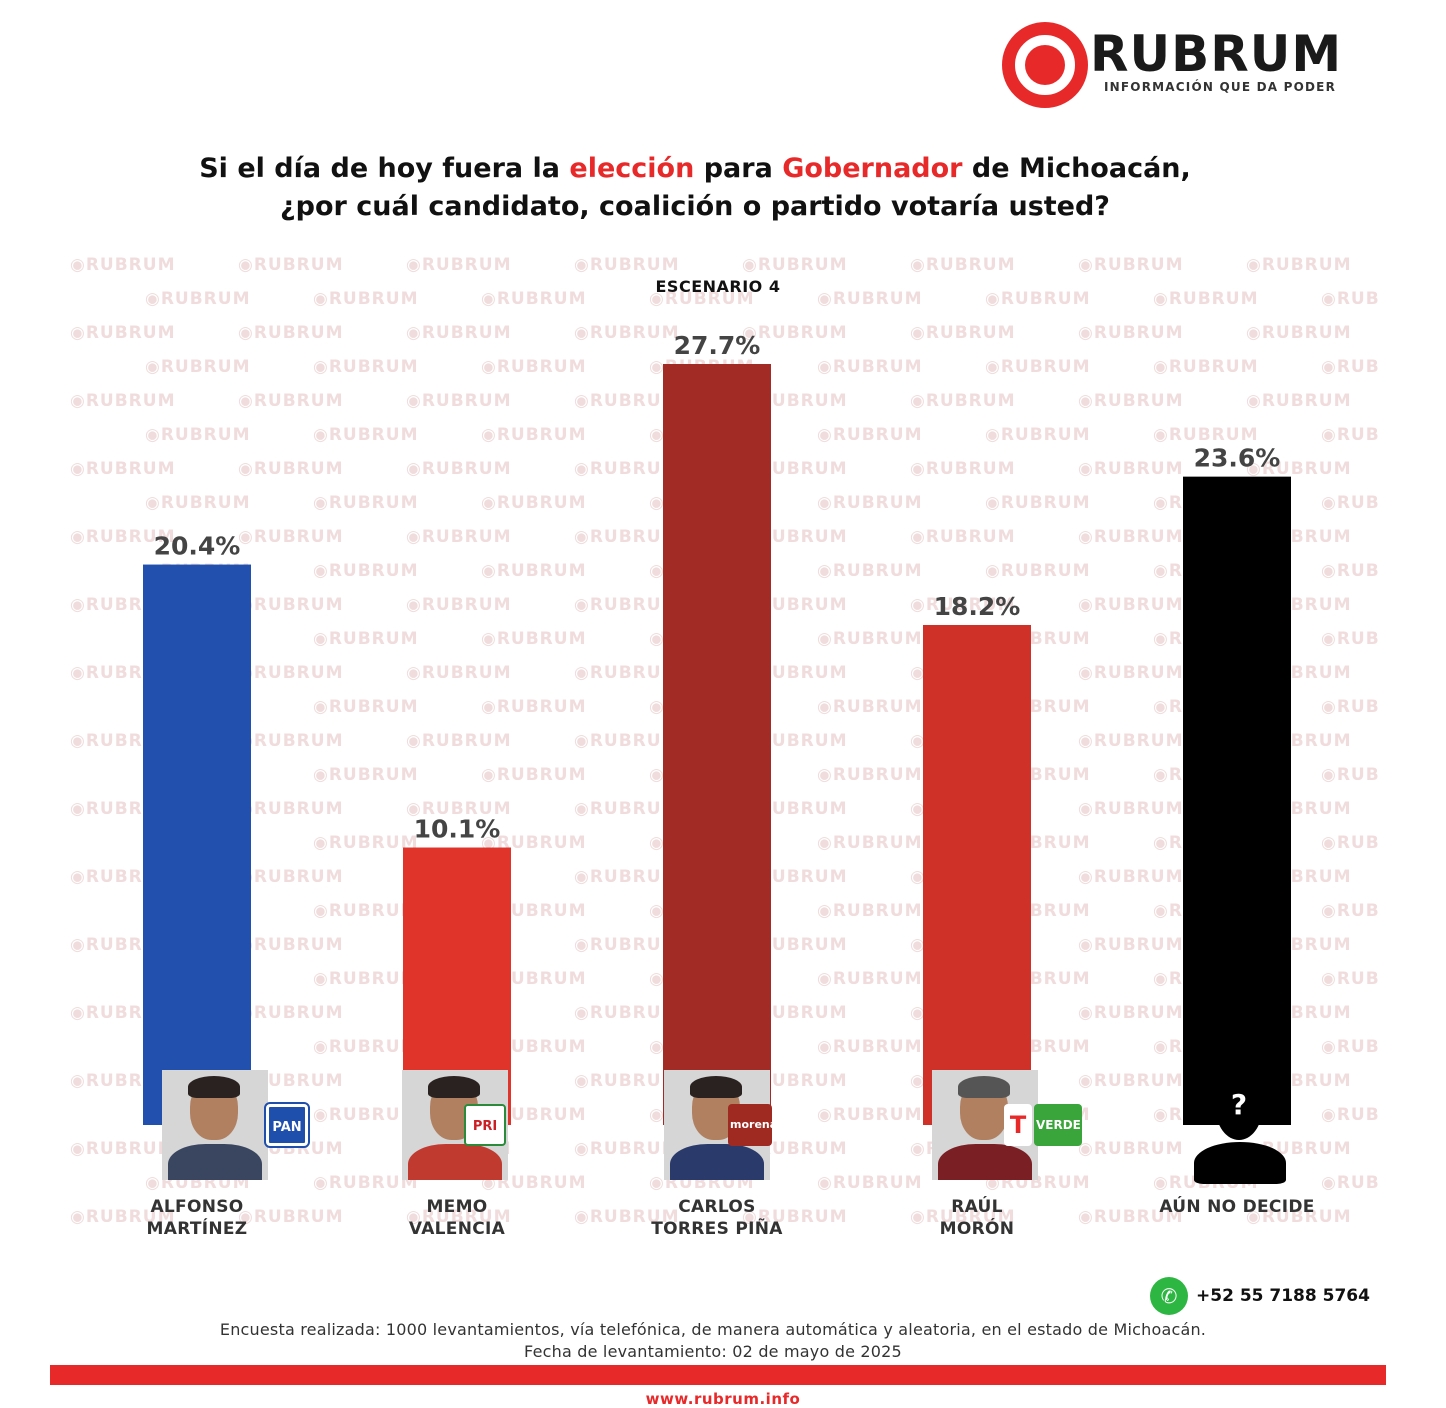 This screenshot has width=1446, height=1408. Describe the element at coordinates (457, 1218) in the screenshot. I see `candidate-name-memo: MEMO VALENCIA` at that location.